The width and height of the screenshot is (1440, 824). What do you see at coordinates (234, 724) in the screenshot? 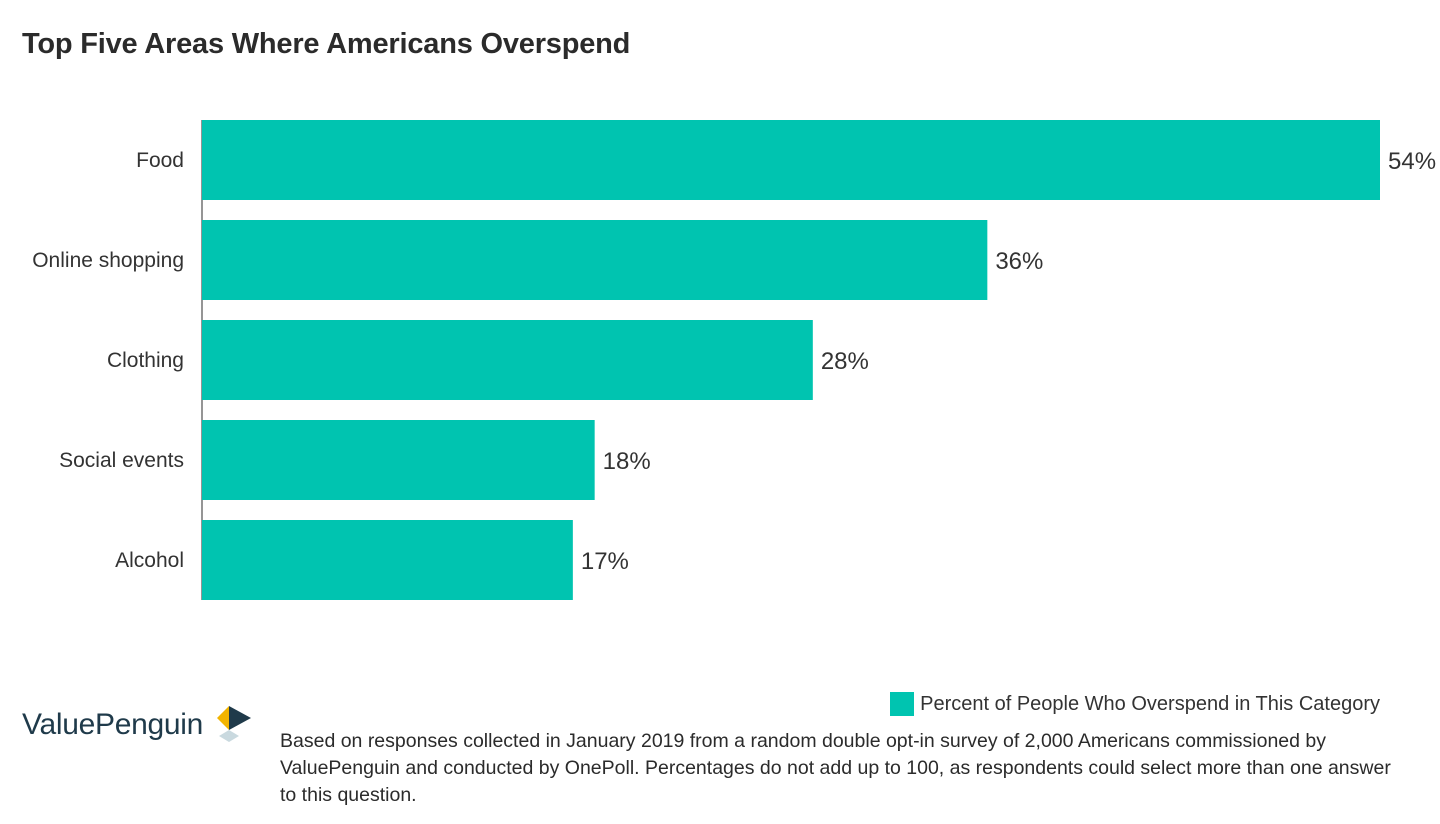
I see `penguin-logo-icon` at bounding box center [234, 724].